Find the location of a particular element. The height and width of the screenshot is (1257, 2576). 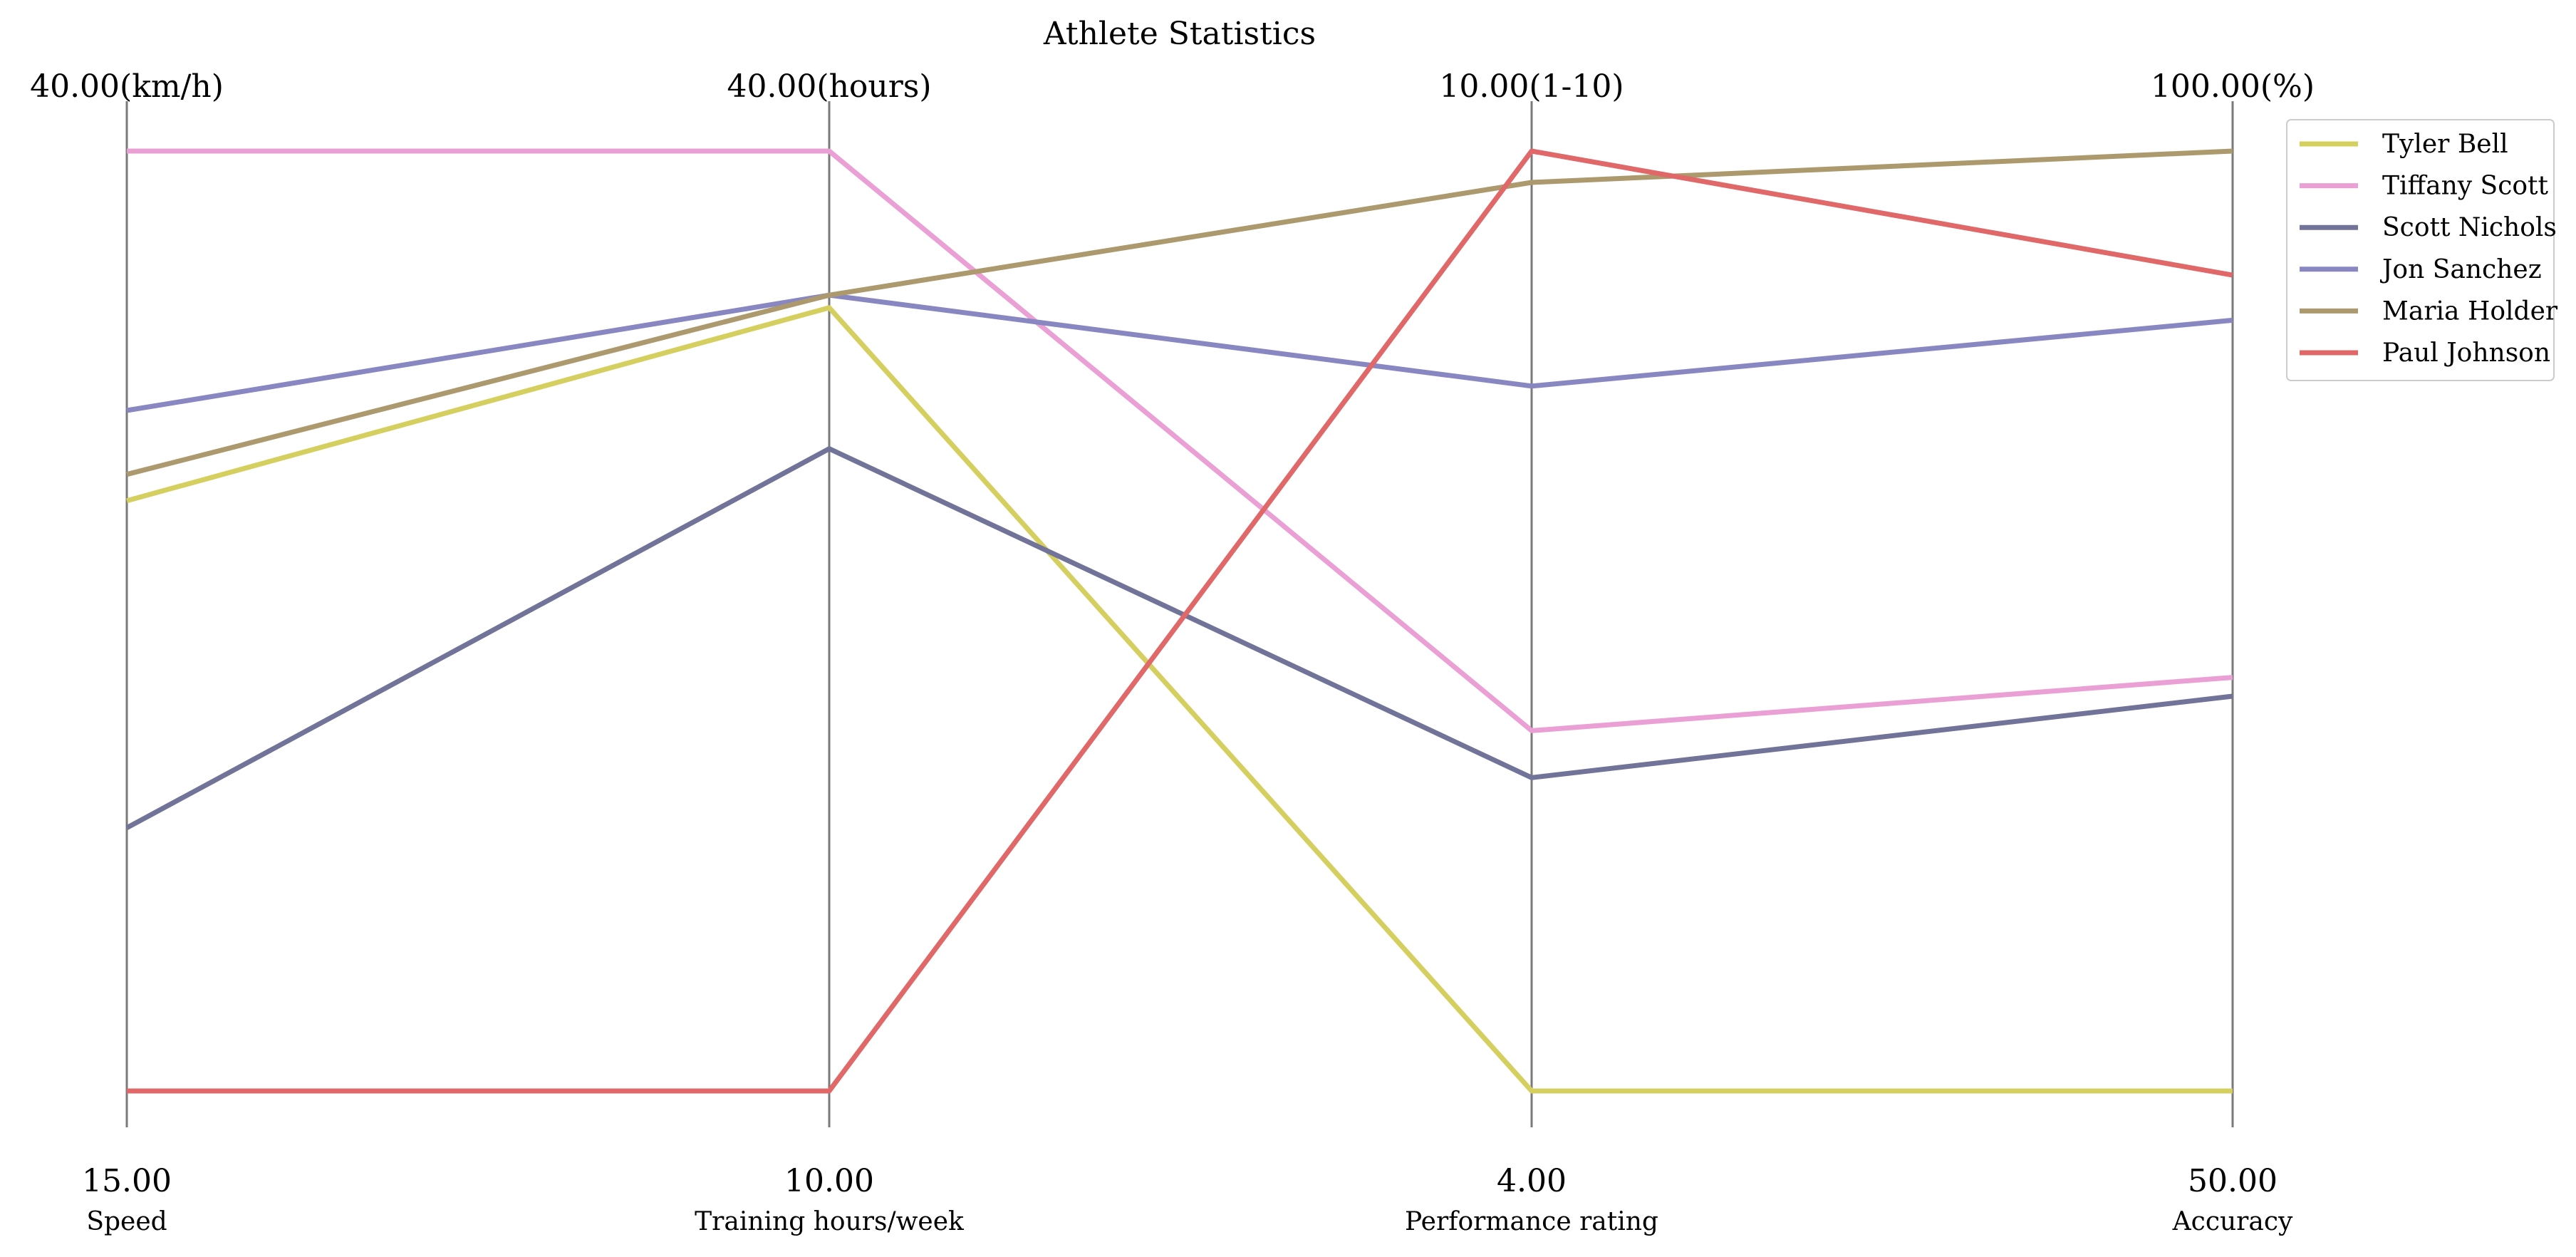

legend-item-scott-nichols: Scott Nichols is located at coordinates (2428, 227).